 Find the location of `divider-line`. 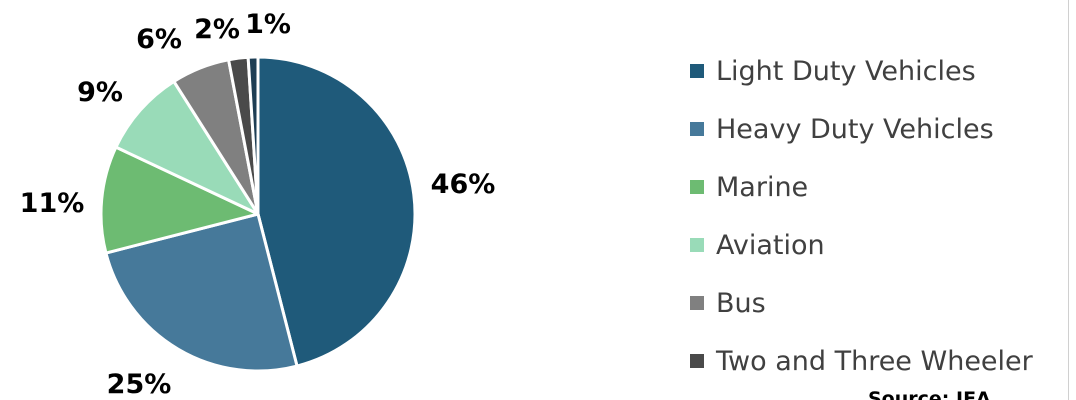

divider-line is located at coordinates (1068, 200).